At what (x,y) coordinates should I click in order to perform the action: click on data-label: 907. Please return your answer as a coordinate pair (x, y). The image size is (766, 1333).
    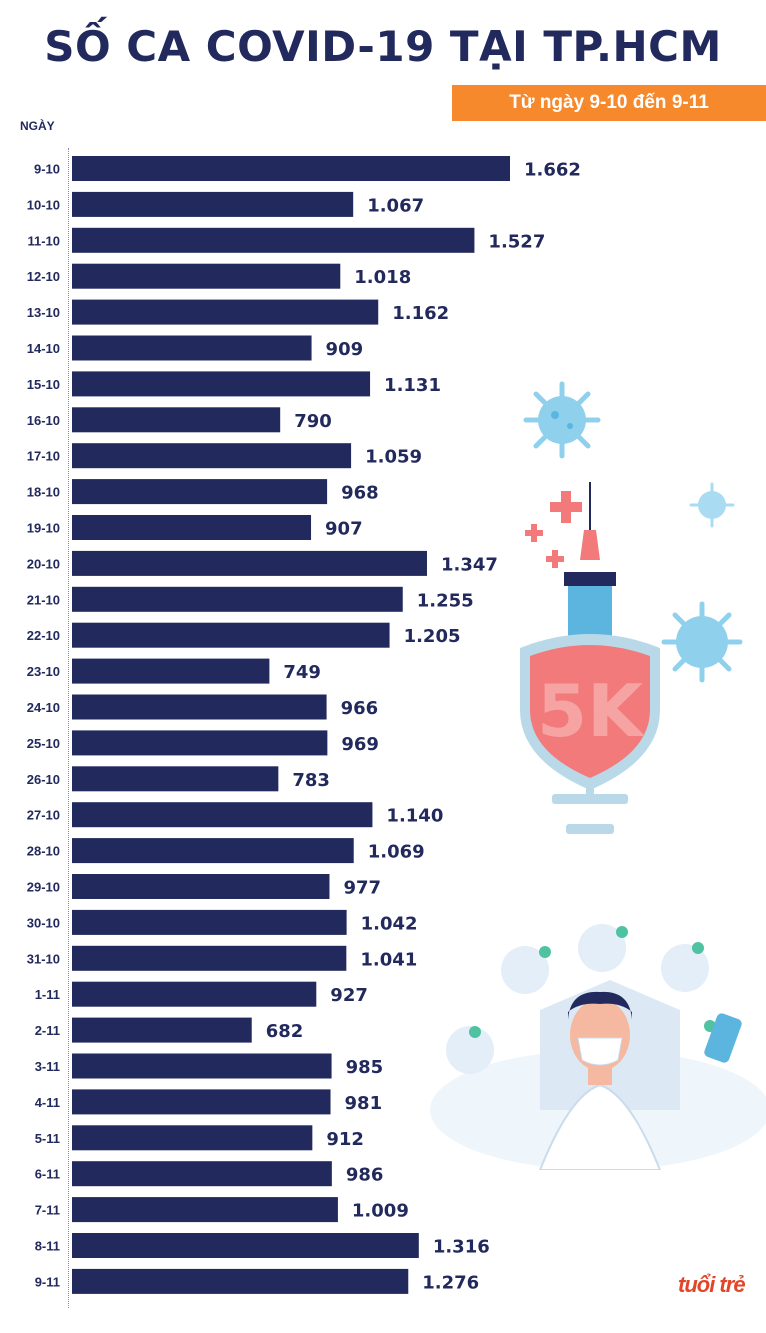
    Looking at the image, I should click on (344, 529).